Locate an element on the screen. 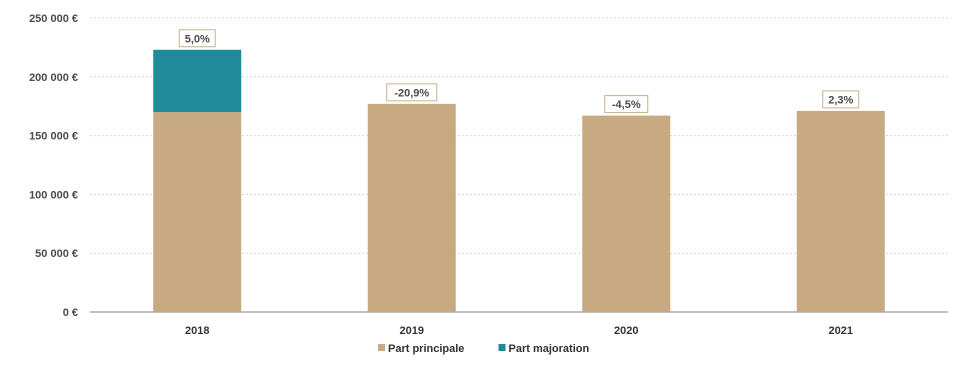 The height and width of the screenshot is (372, 960). y-tick-label: 150 000 € is located at coordinates (53, 137).